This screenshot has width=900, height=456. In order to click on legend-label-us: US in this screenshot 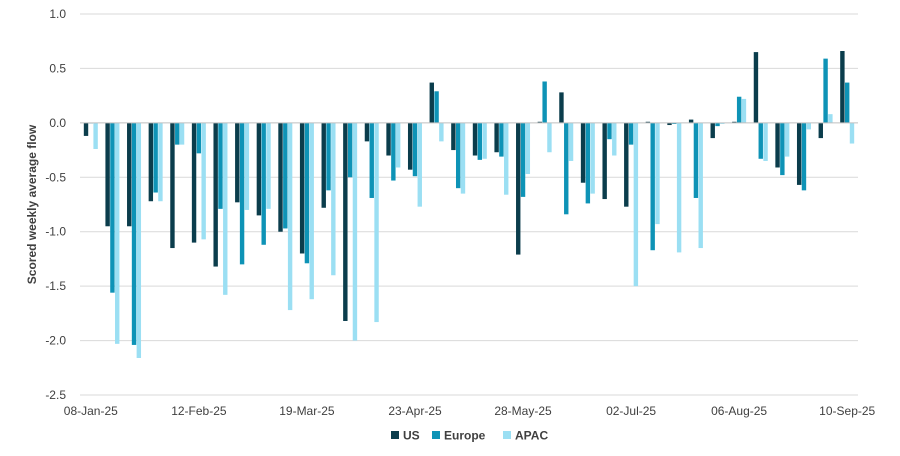, I will do `click(411, 436)`.